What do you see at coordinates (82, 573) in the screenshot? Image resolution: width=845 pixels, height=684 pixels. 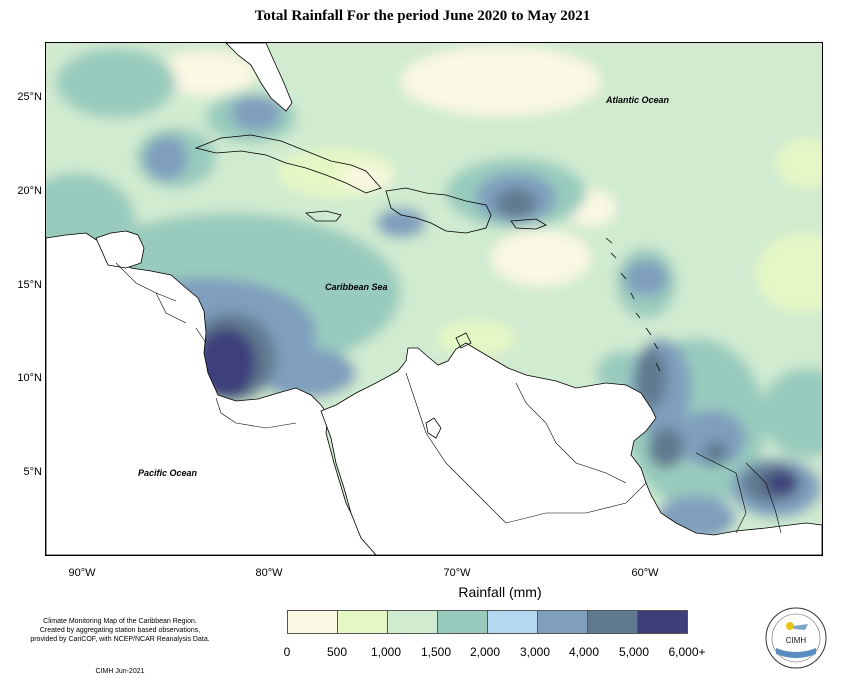 I see `lon-label-90w: 90°W` at bounding box center [82, 573].